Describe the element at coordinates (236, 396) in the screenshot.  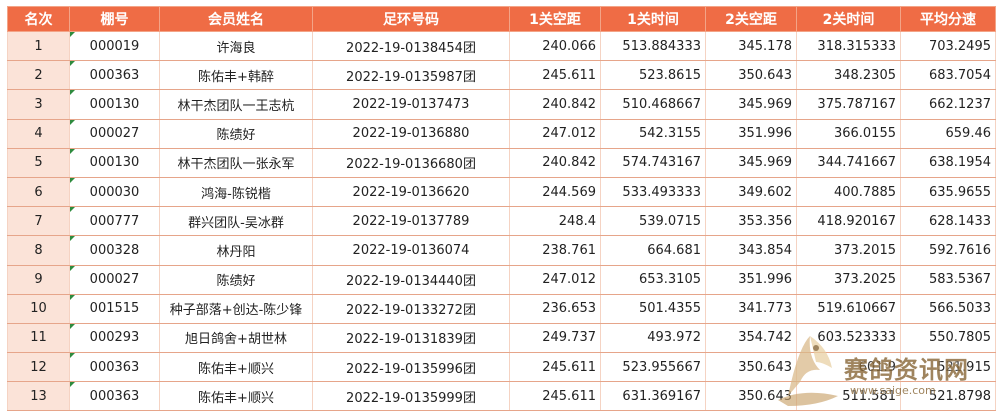
I see `cell-member-name: 陈佑丰+顺兴` at that location.